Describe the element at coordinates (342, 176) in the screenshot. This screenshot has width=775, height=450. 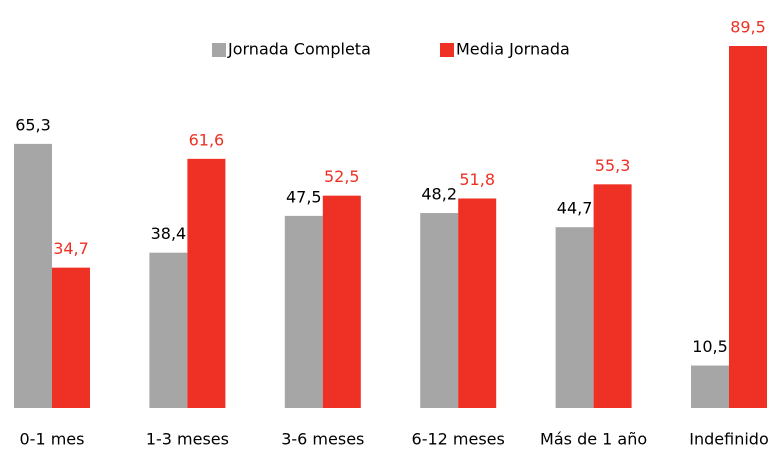
I see `data-label: 52,5` at that location.